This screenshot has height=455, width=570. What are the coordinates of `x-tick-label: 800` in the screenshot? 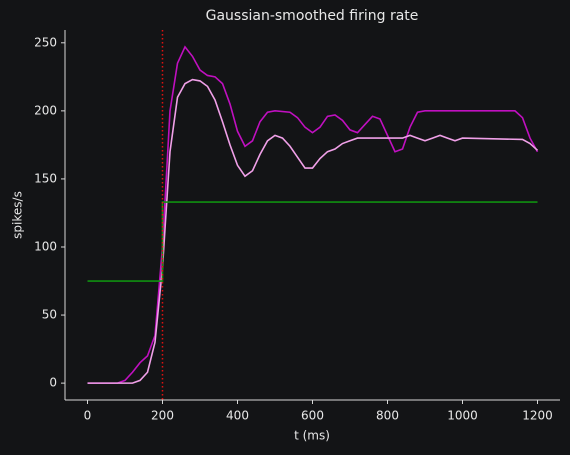 It's located at (387, 416).